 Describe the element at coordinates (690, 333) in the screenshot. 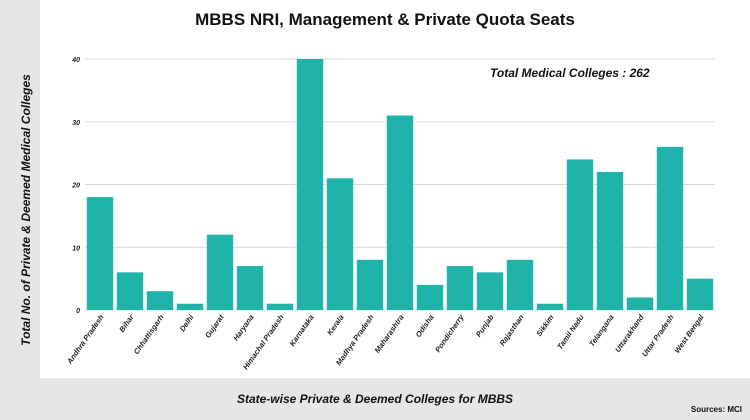

I see `x-tick-label: West Bengal` at that location.